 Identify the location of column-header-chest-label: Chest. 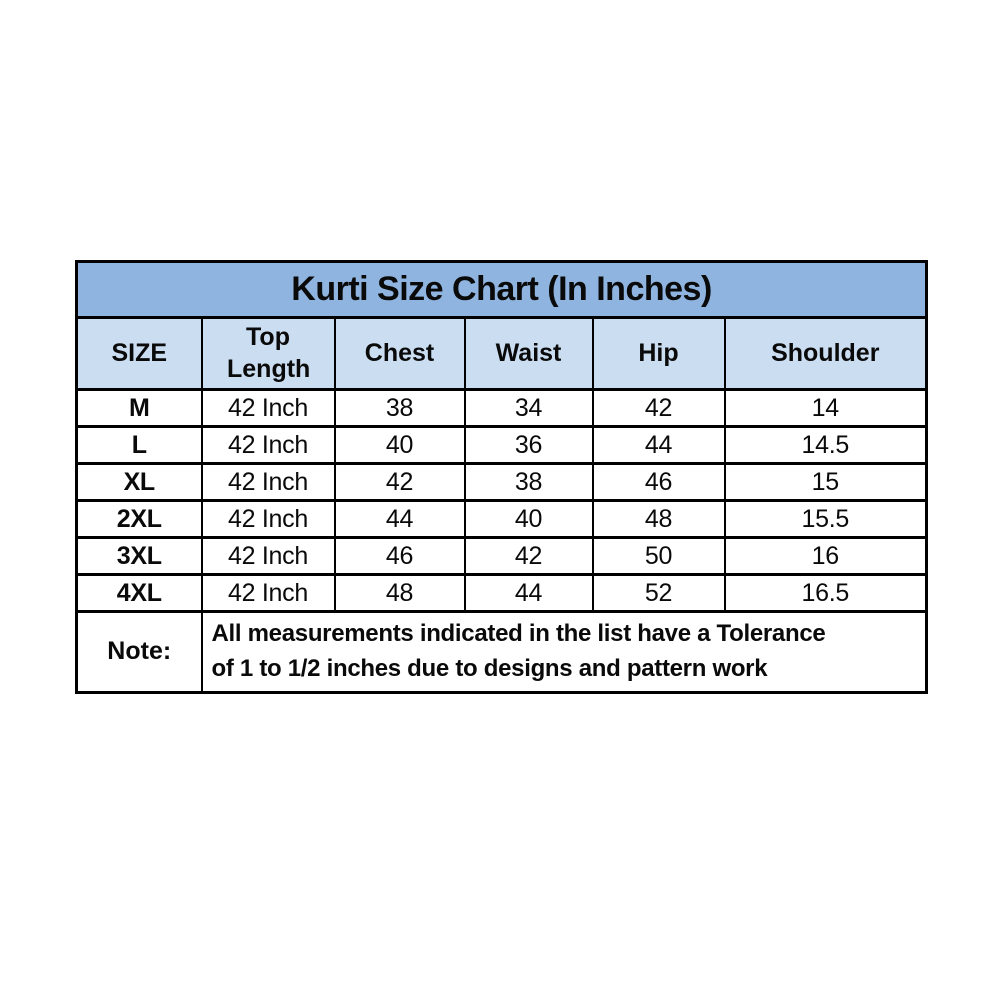
(399, 352).